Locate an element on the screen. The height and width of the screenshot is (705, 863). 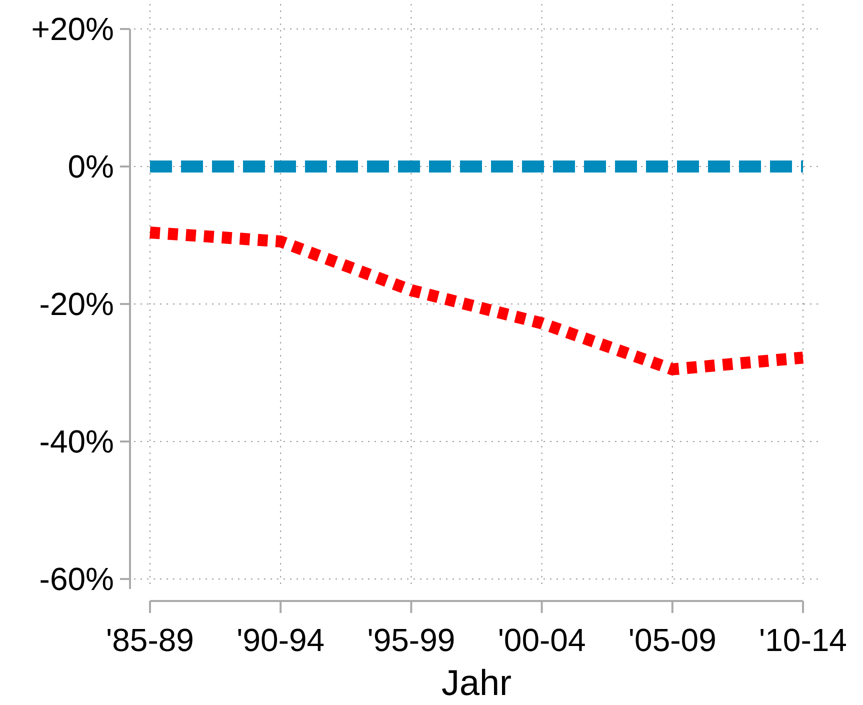
y-tick-label: +20% is located at coordinates (72, 29).